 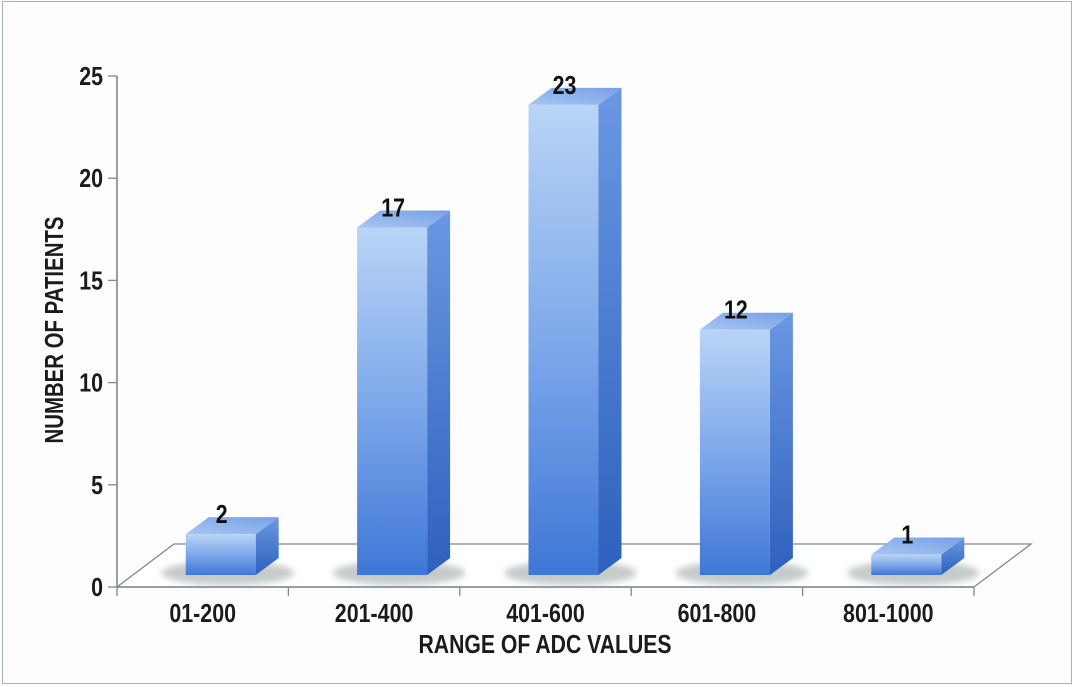 What do you see at coordinates (91, 178) in the screenshot?
I see `y-tick-label: 20` at bounding box center [91, 178].